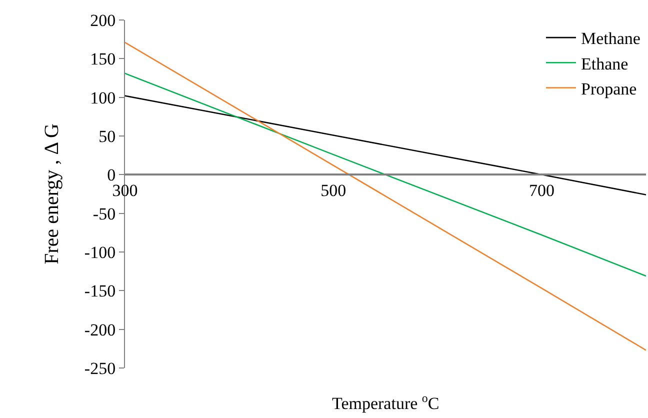  Describe the element at coordinates (542, 190) in the screenshot. I see `x-tick-label: 700` at that location.